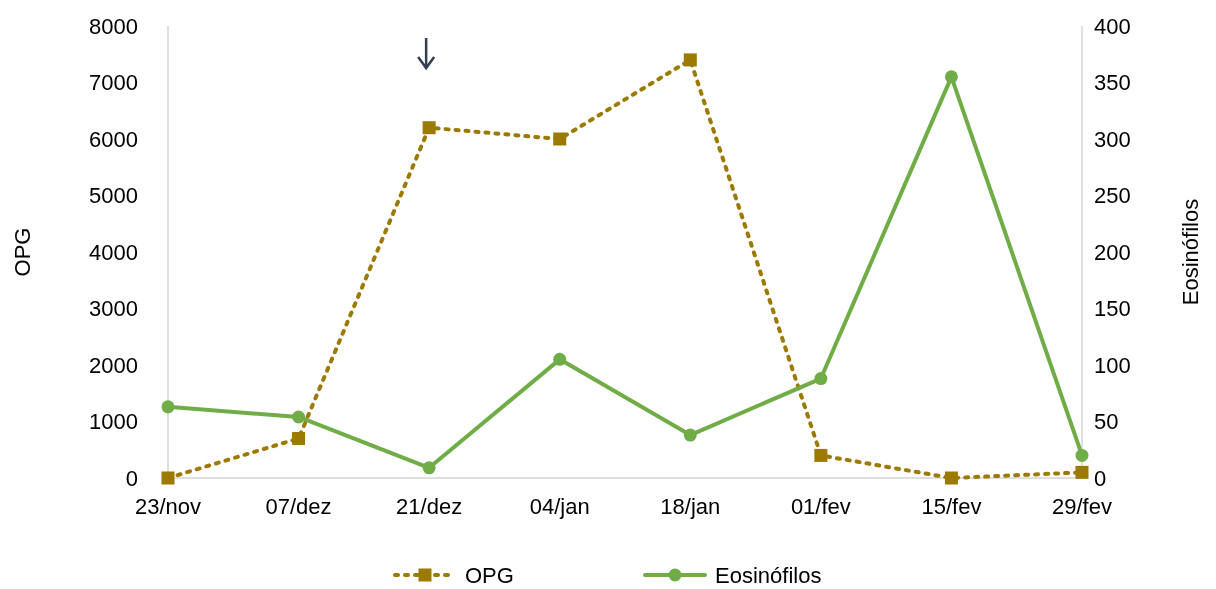 Image resolution: width=1216 pixels, height=589 pixels. I want to click on y-tick-label: 6000, so click(113, 139).